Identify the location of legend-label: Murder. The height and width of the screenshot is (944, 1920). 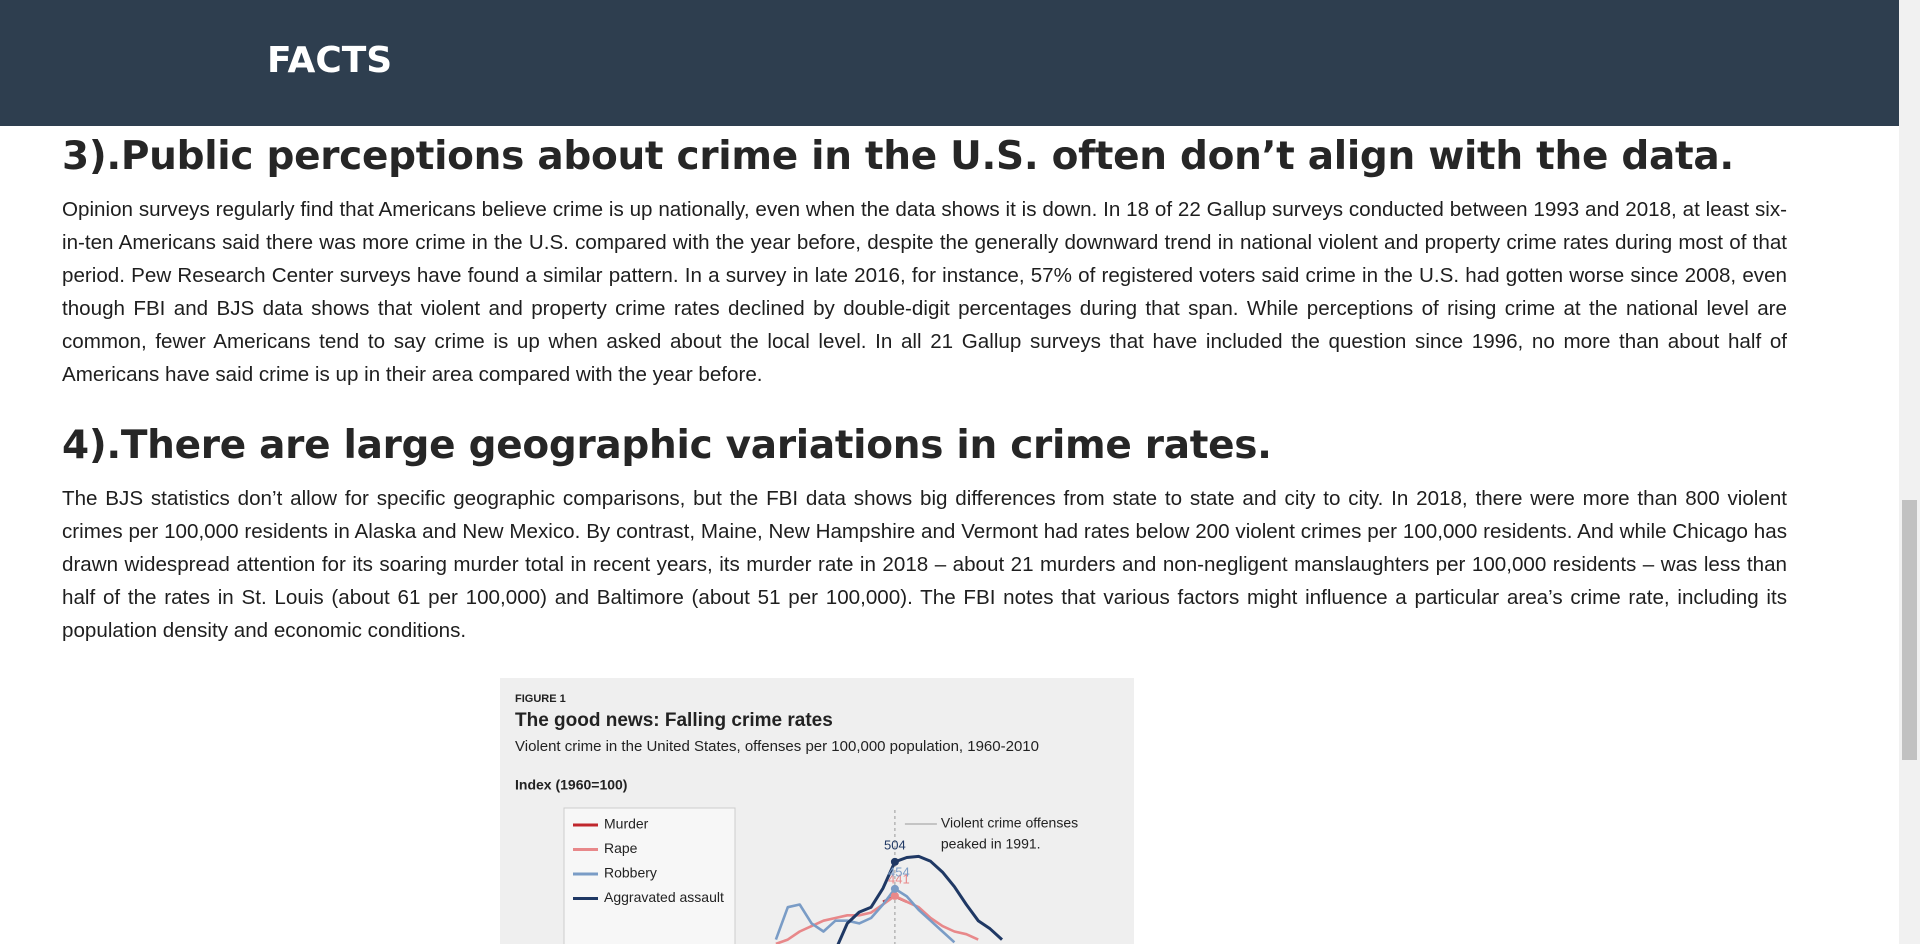
(626, 824).